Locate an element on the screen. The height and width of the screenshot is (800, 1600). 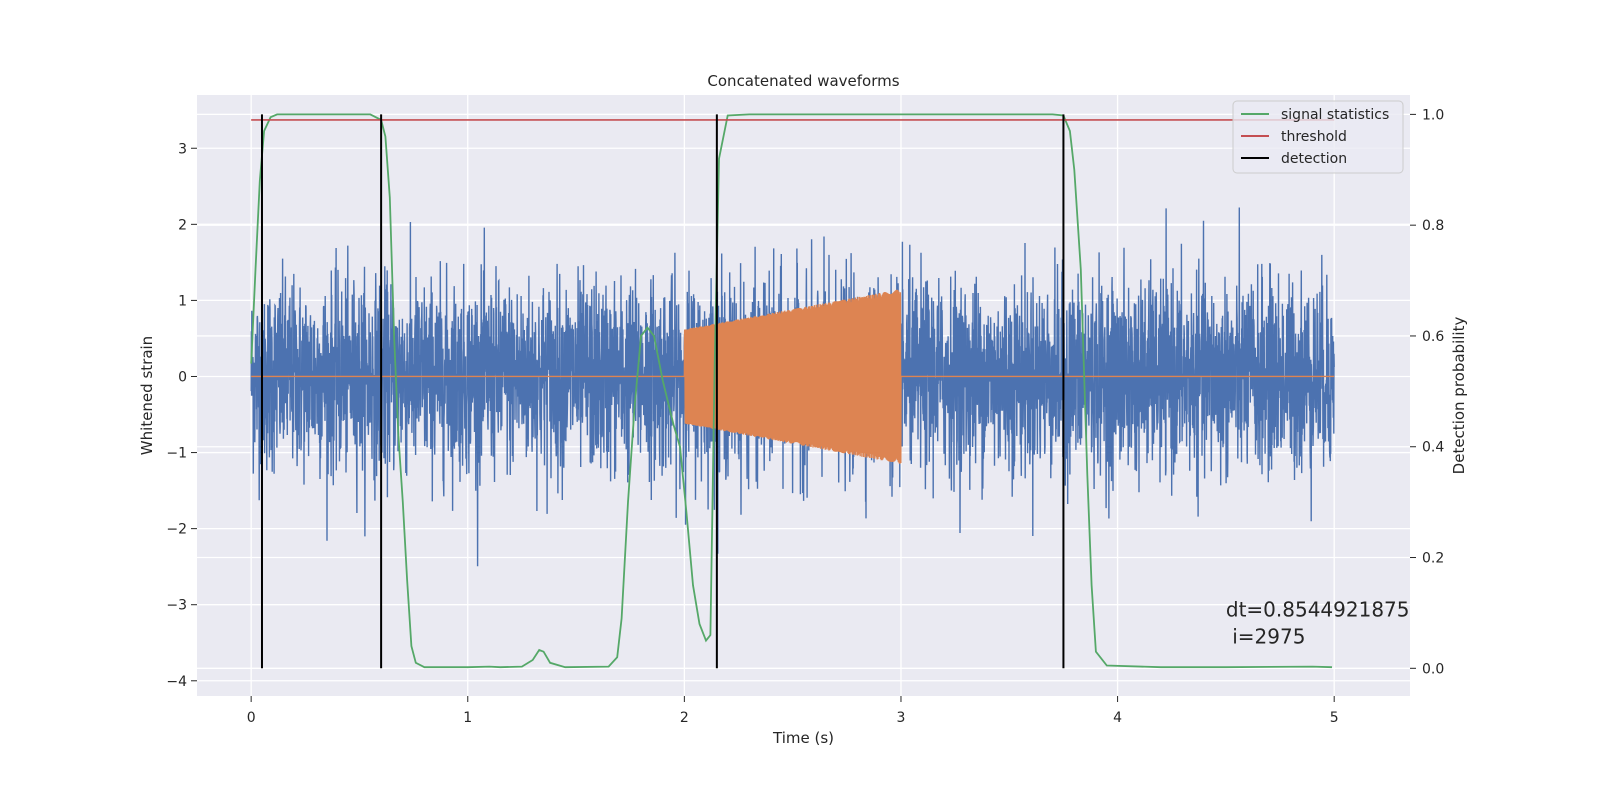
x-tick-label: 1 is located at coordinates (467, 718).